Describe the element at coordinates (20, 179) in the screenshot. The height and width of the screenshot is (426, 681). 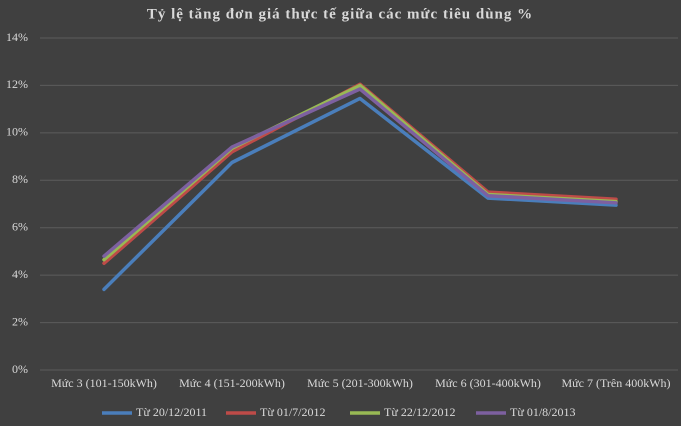
I see `y-tick-label: 8%` at that location.